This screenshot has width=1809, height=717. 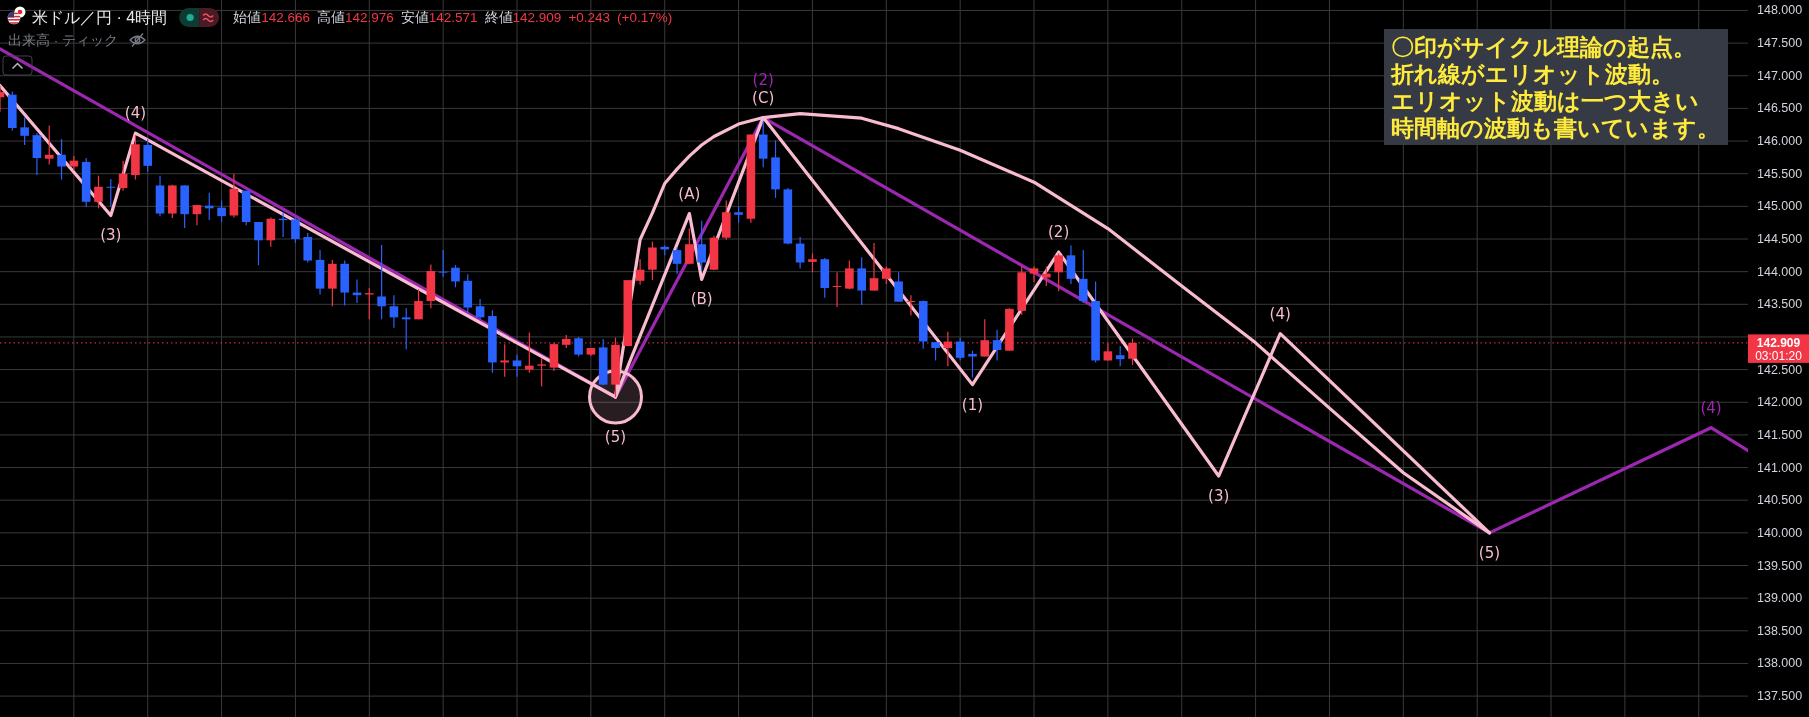 I want to click on y-tick-label: 140.500, so click(x=1780, y=500).